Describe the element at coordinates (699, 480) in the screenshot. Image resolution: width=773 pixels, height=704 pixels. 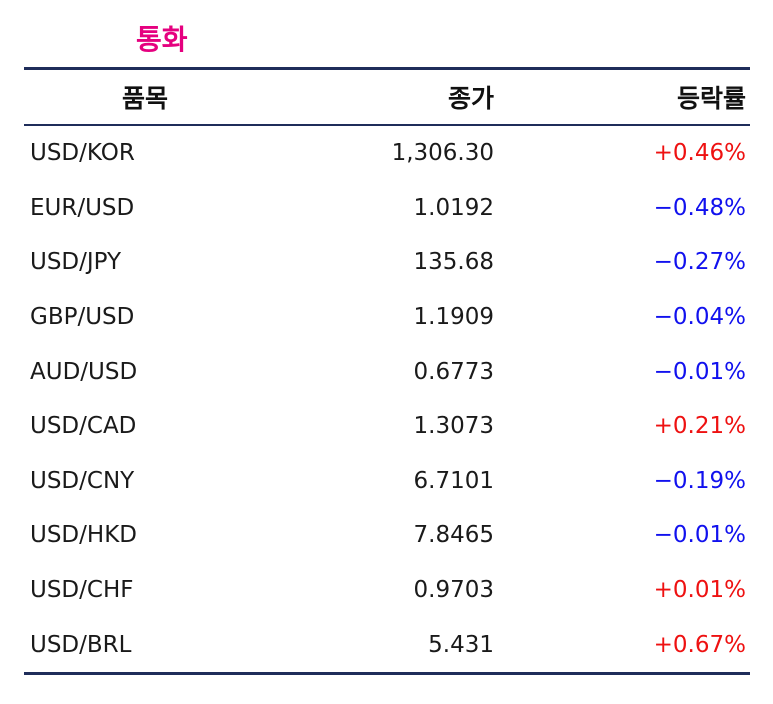
I see `change-rate: −0.19%` at that location.